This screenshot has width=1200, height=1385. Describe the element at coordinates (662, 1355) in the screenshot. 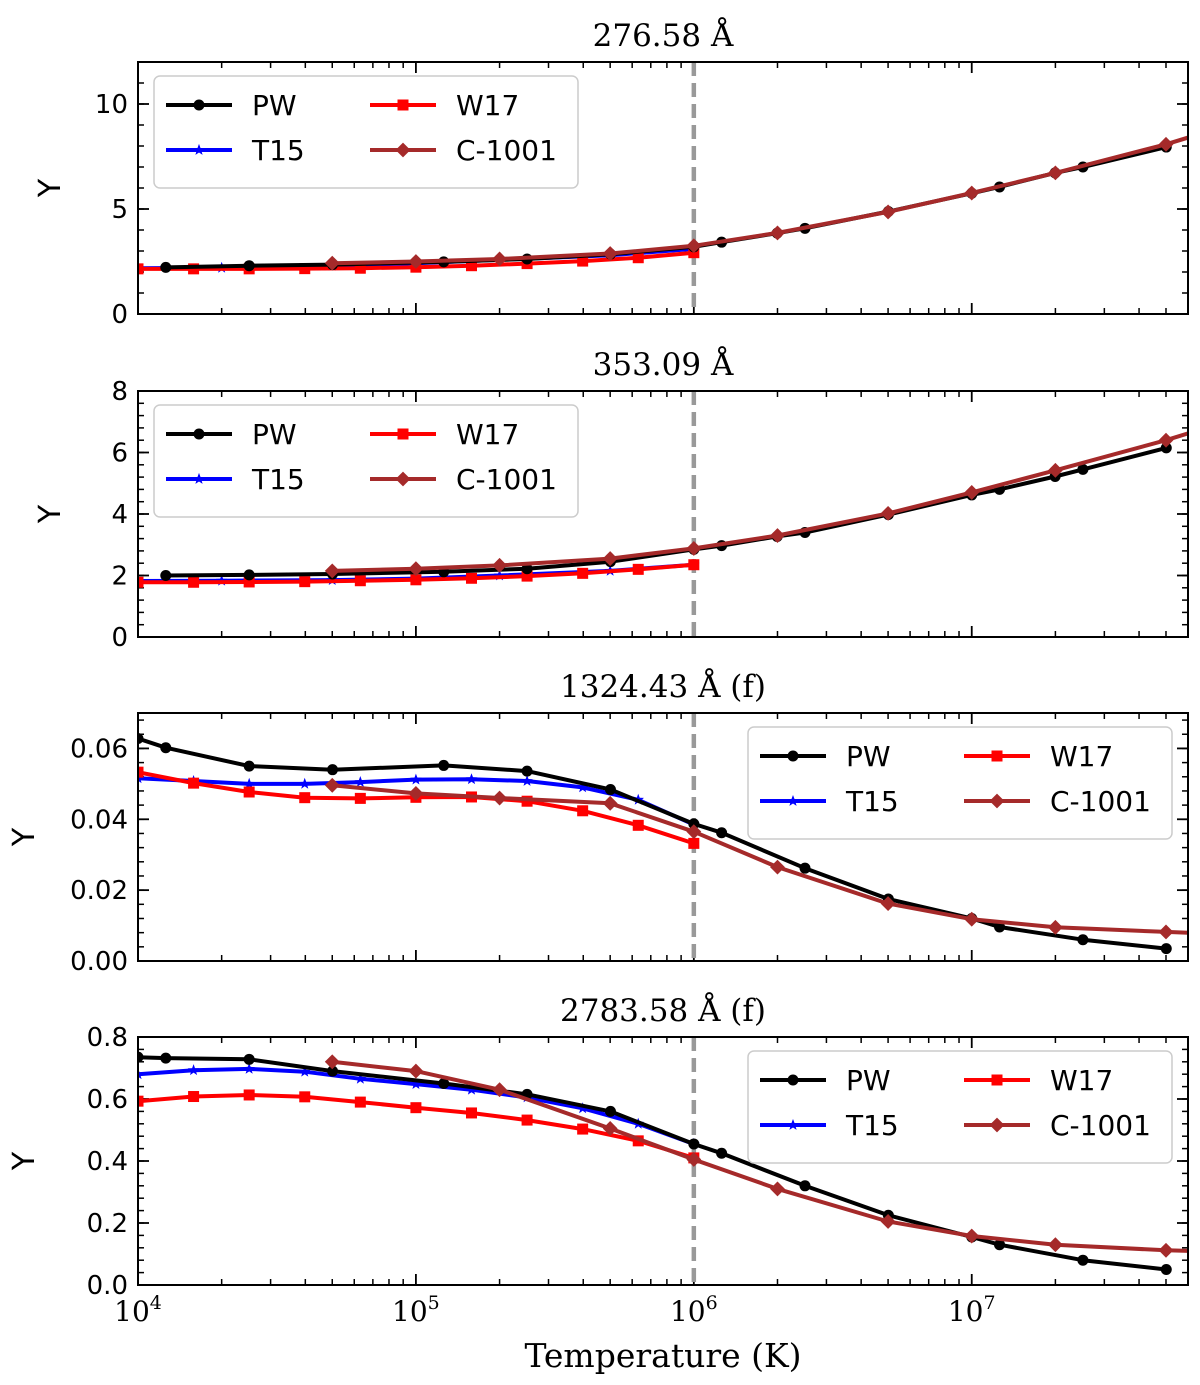

I see `x-axis-label: Temperature (K)` at that location.